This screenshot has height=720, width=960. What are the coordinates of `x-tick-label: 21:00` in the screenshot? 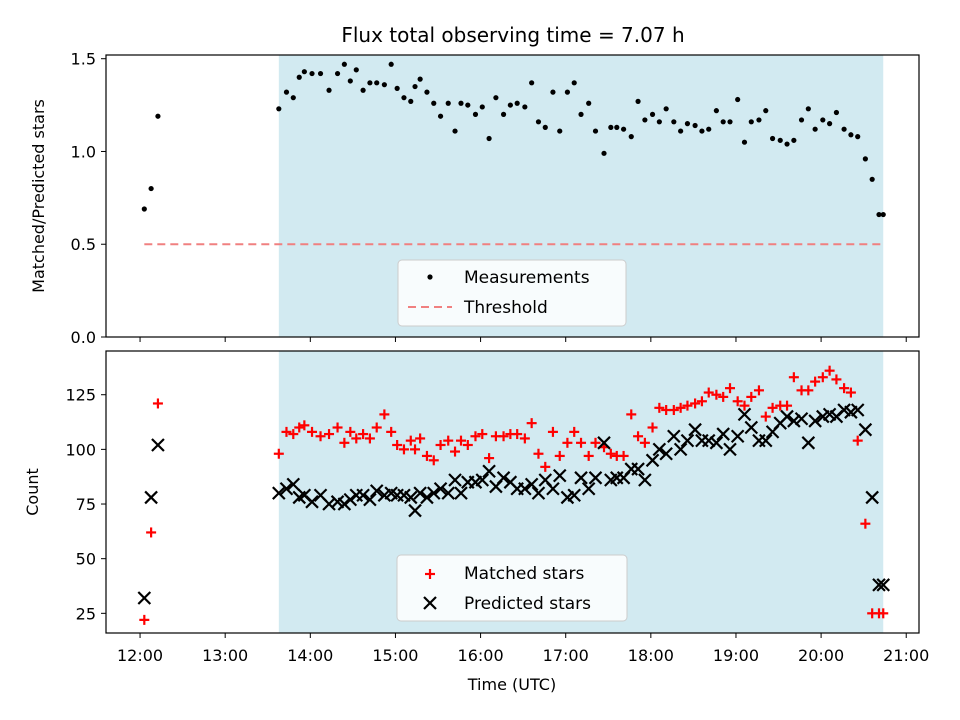 It's located at (906, 655).